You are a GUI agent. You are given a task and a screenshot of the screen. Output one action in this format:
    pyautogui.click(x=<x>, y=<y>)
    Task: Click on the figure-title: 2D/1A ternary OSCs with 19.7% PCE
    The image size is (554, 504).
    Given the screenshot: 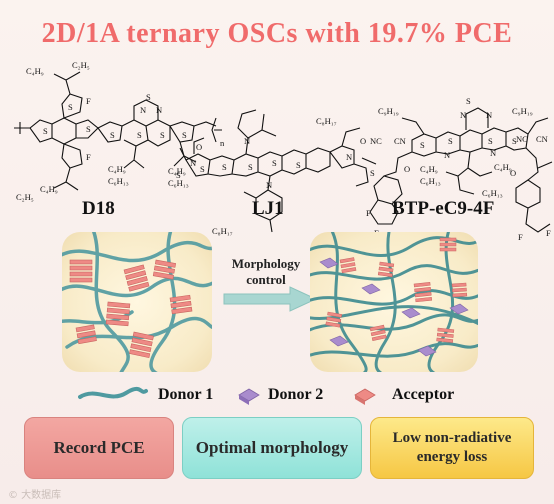 What is the action you would take?
    pyautogui.click(x=277, y=33)
    